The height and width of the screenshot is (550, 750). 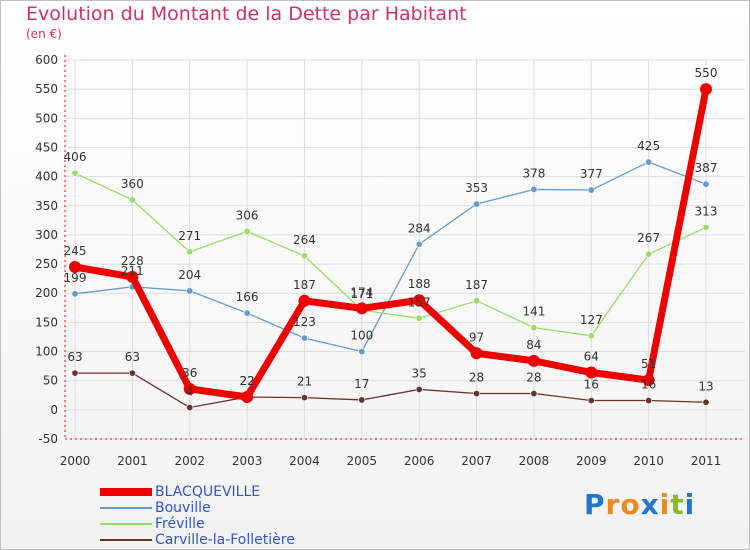 I want to click on y-tick-label: 50, so click(x=50, y=381).